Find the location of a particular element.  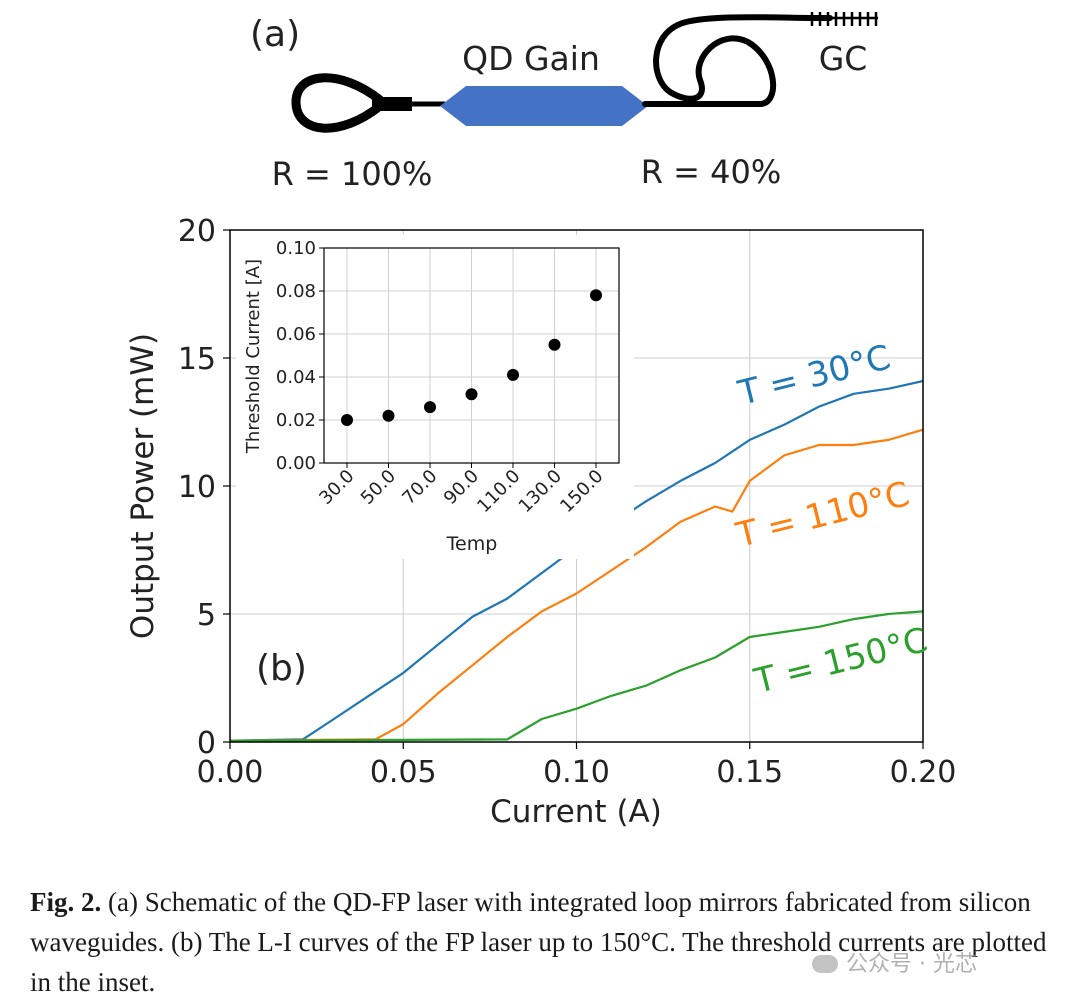

right-mirror-reflectivity: R = 40% is located at coordinates (711, 172).